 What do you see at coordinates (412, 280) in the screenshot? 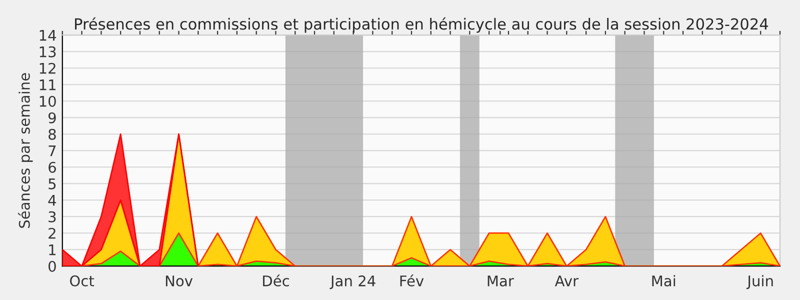
I see `x-tick-label: Fév` at bounding box center [412, 280].